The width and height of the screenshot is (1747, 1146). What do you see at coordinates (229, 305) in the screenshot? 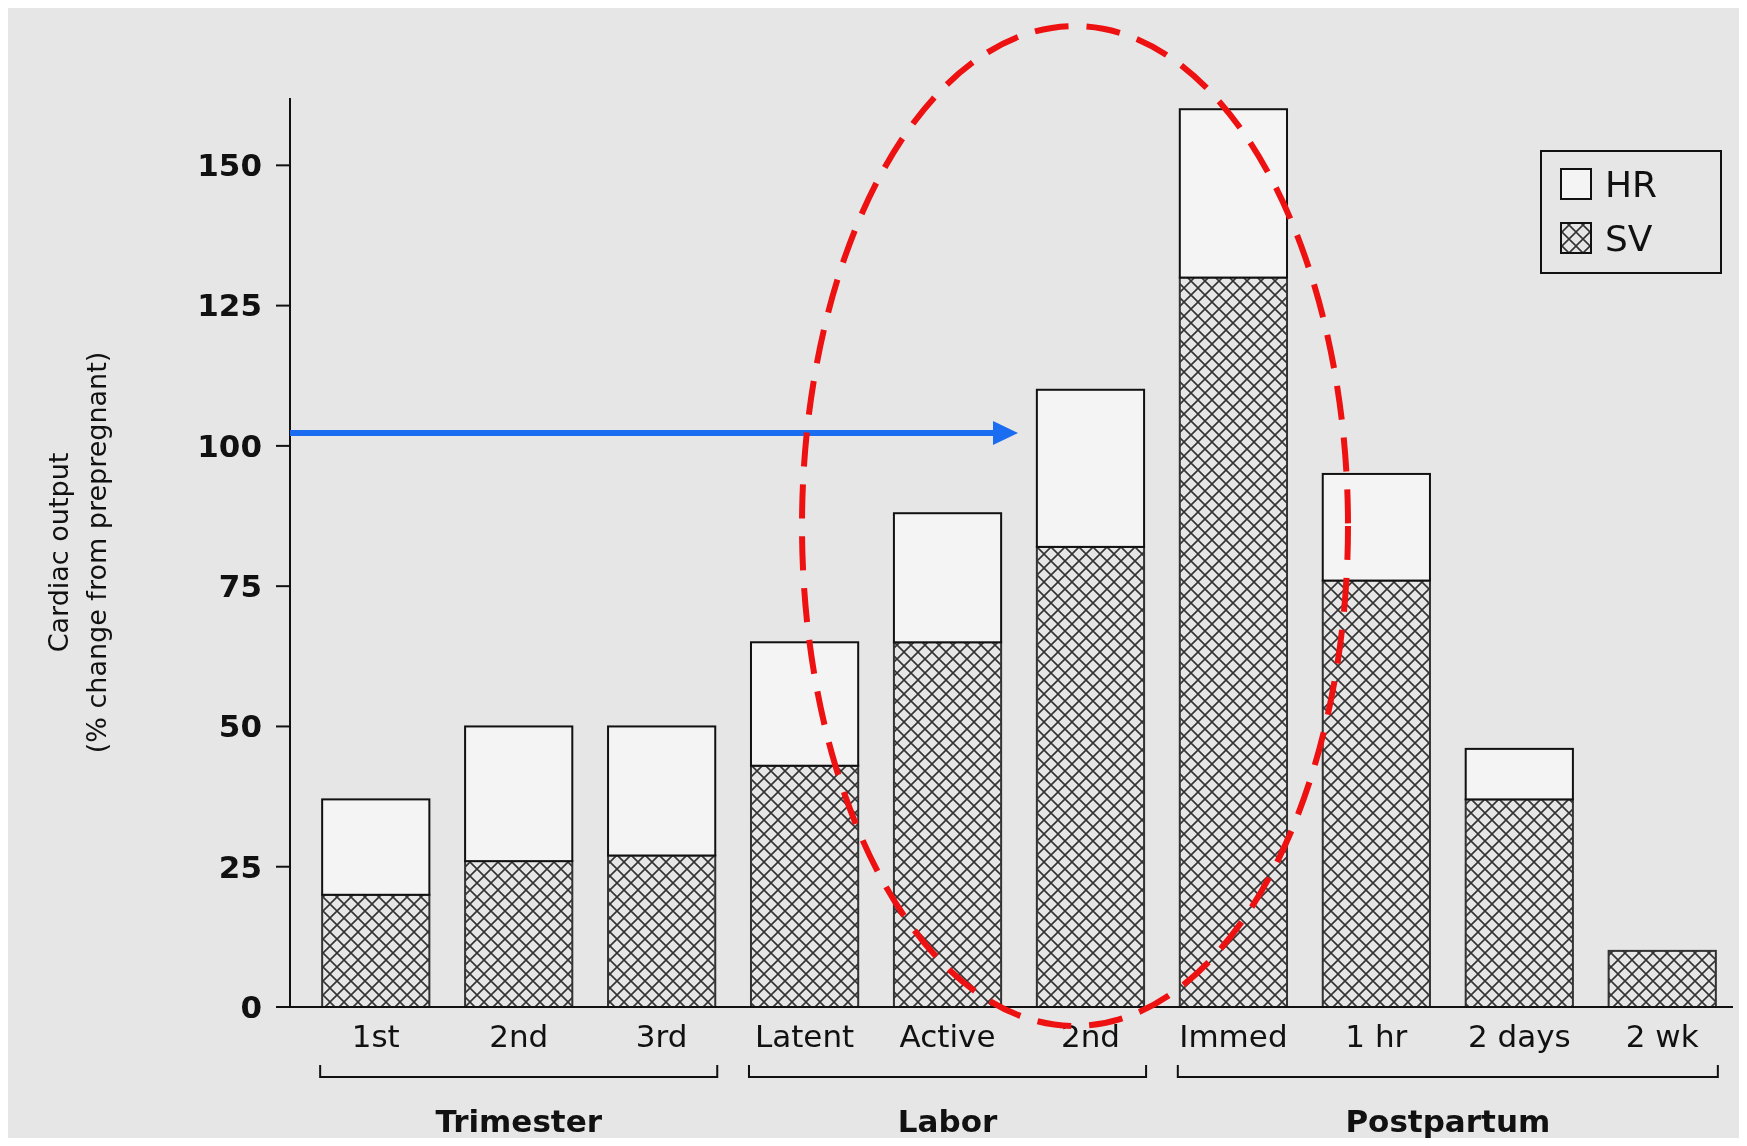
I see `y-tick-label: 125` at bounding box center [229, 305].